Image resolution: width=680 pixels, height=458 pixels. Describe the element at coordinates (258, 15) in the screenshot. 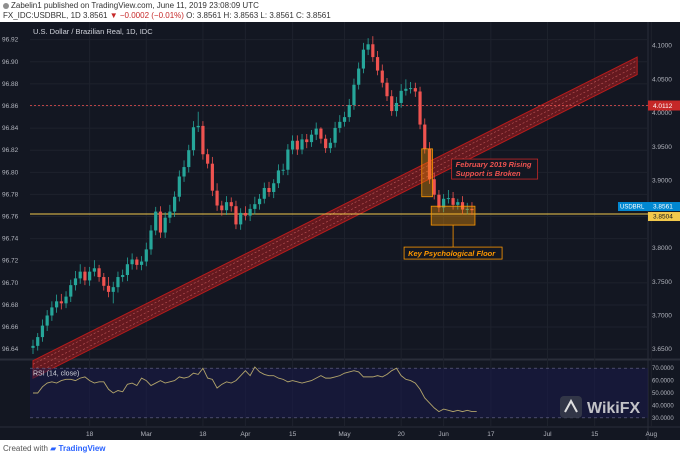

I see `ohlc-values: O: 3.8561 H: 3.8563 L: 3.8561 C: 3.8561` at that location.